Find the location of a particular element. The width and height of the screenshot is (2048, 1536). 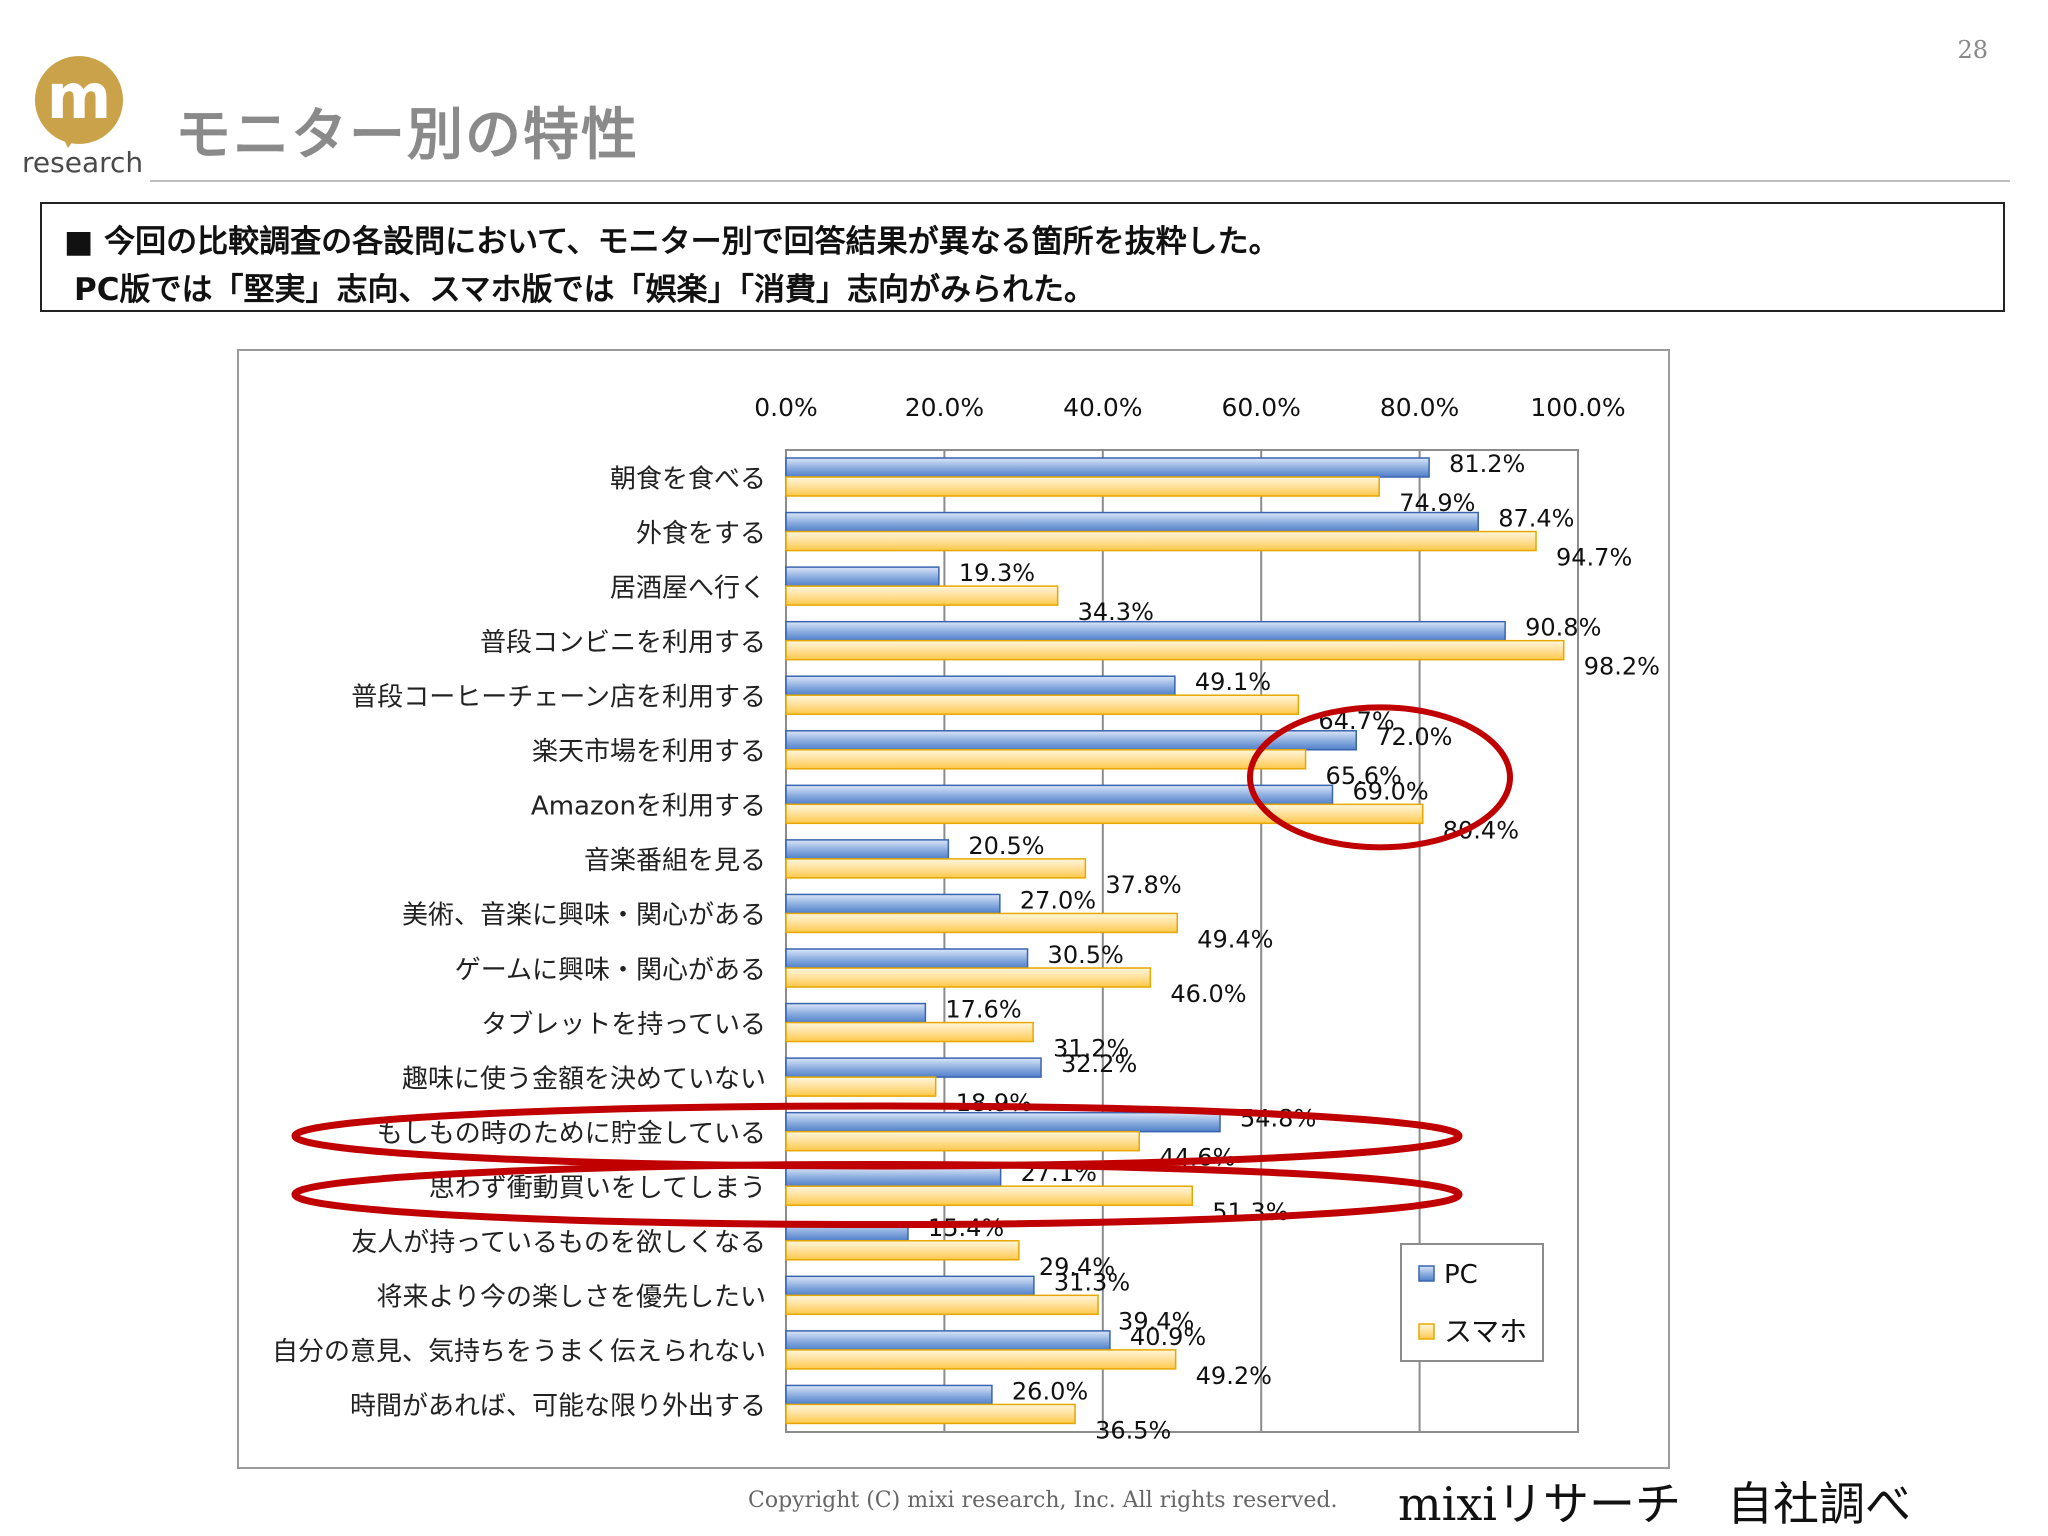

category-label: もしもの時のために貯金している is located at coordinates (571, 1134).